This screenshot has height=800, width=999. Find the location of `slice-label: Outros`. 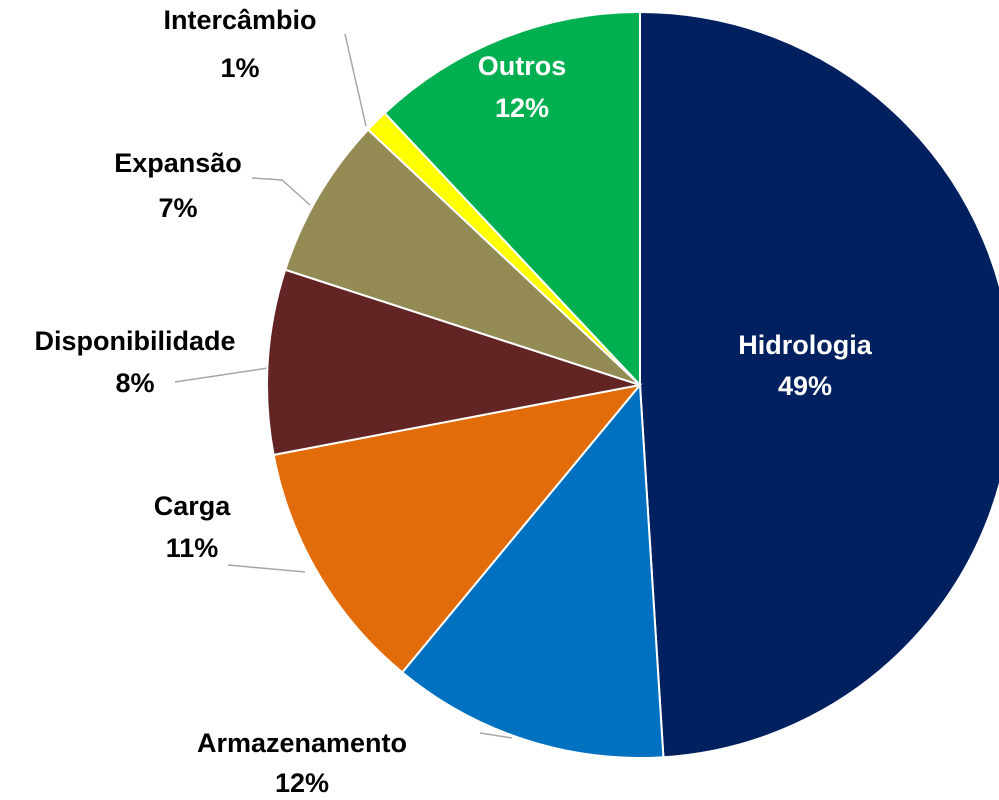

slice-label: Outros is located at coordinates (522, 66).